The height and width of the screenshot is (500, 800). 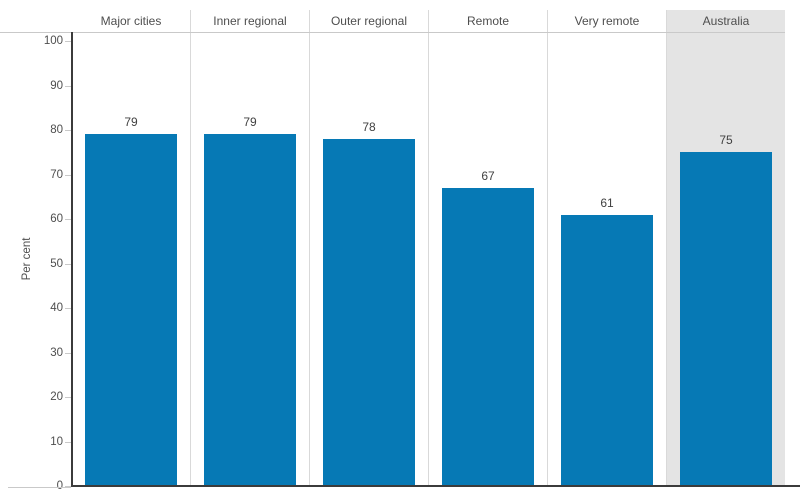 What do you see at coordinates (726, 319) in the screenshot?
I see `bar-australia` at bounding box center [726, 319].